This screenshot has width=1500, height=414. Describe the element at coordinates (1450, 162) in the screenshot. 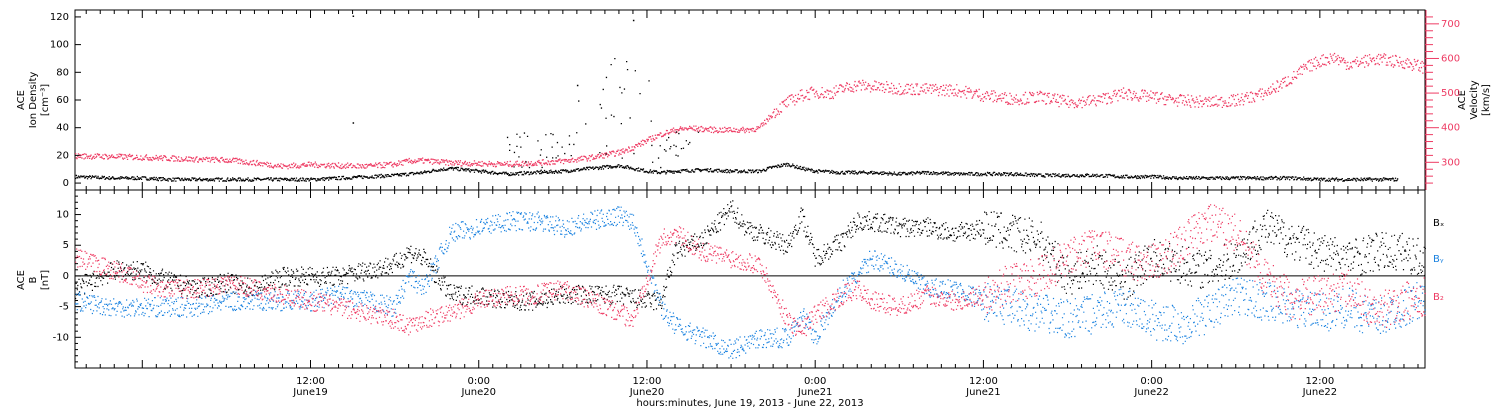

I see `velocity-tick-label: 300` at that location.